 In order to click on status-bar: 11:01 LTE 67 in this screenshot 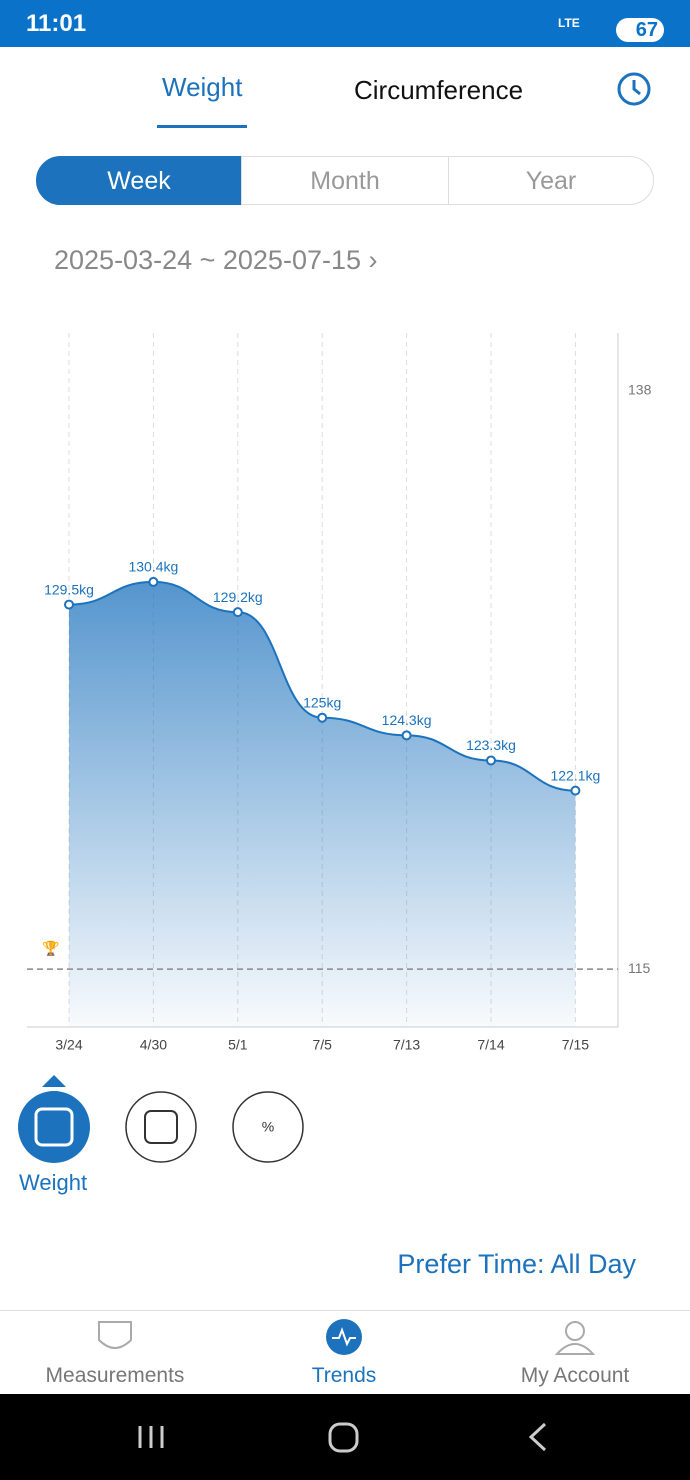, I will do `click(345, 23)`.